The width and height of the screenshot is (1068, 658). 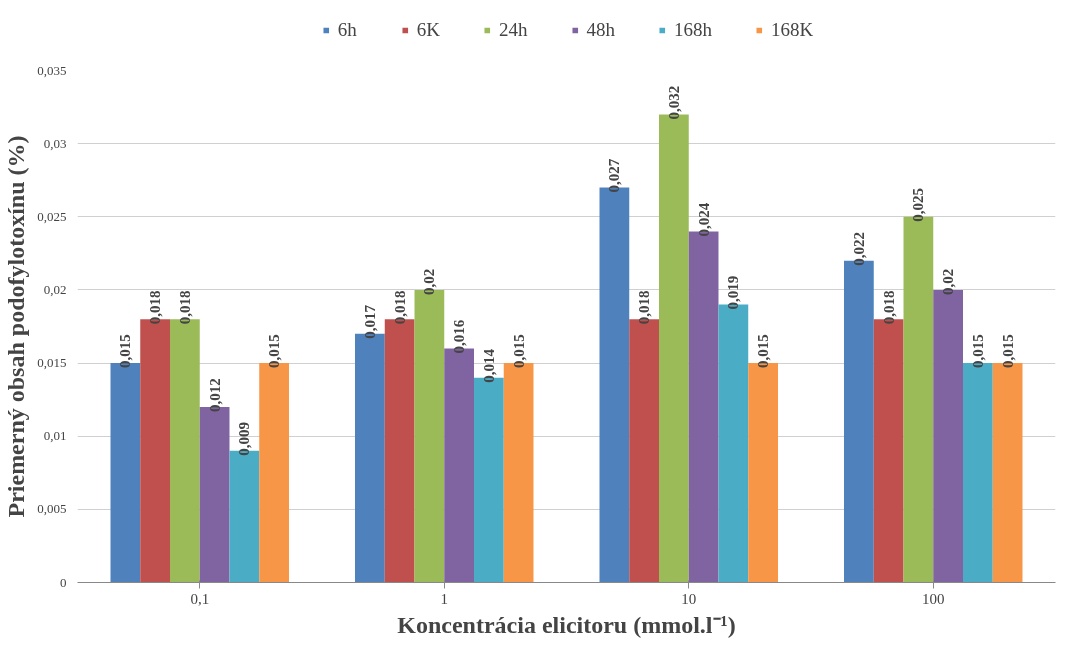 I want to click on legend-label: 24h, so click(x=513, y=30).